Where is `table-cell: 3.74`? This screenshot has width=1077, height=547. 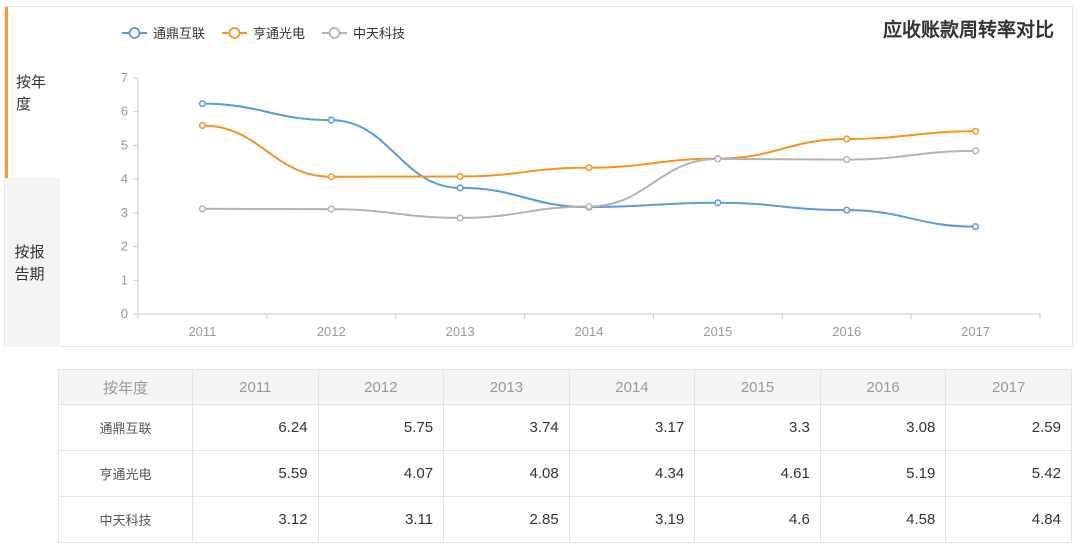
table-cell: 3.74 is located at coordinates (506, 427).